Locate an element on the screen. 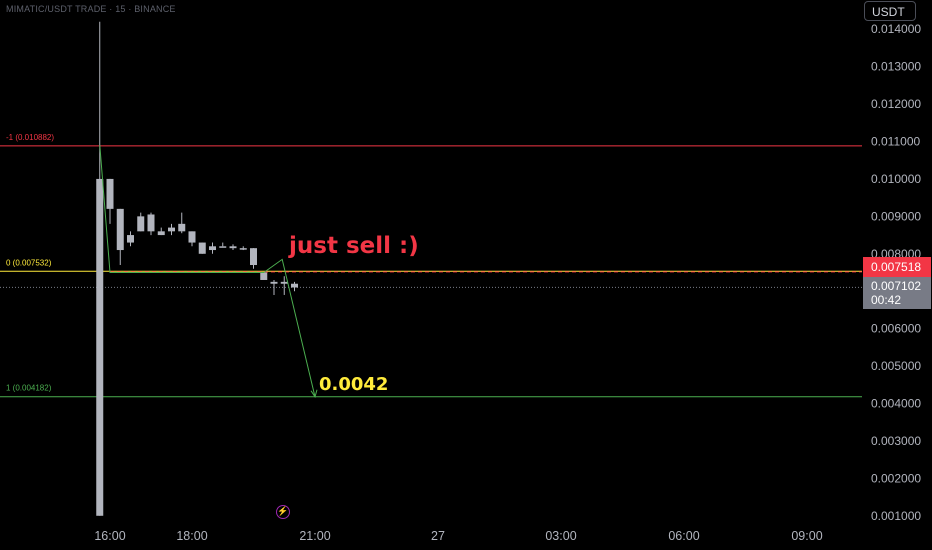 The height and width of the screenshot is (550, 932). symbol-title: MIMATIC/USDT TRADE · 15 · BINANCE is located at coordinates (91, 9).